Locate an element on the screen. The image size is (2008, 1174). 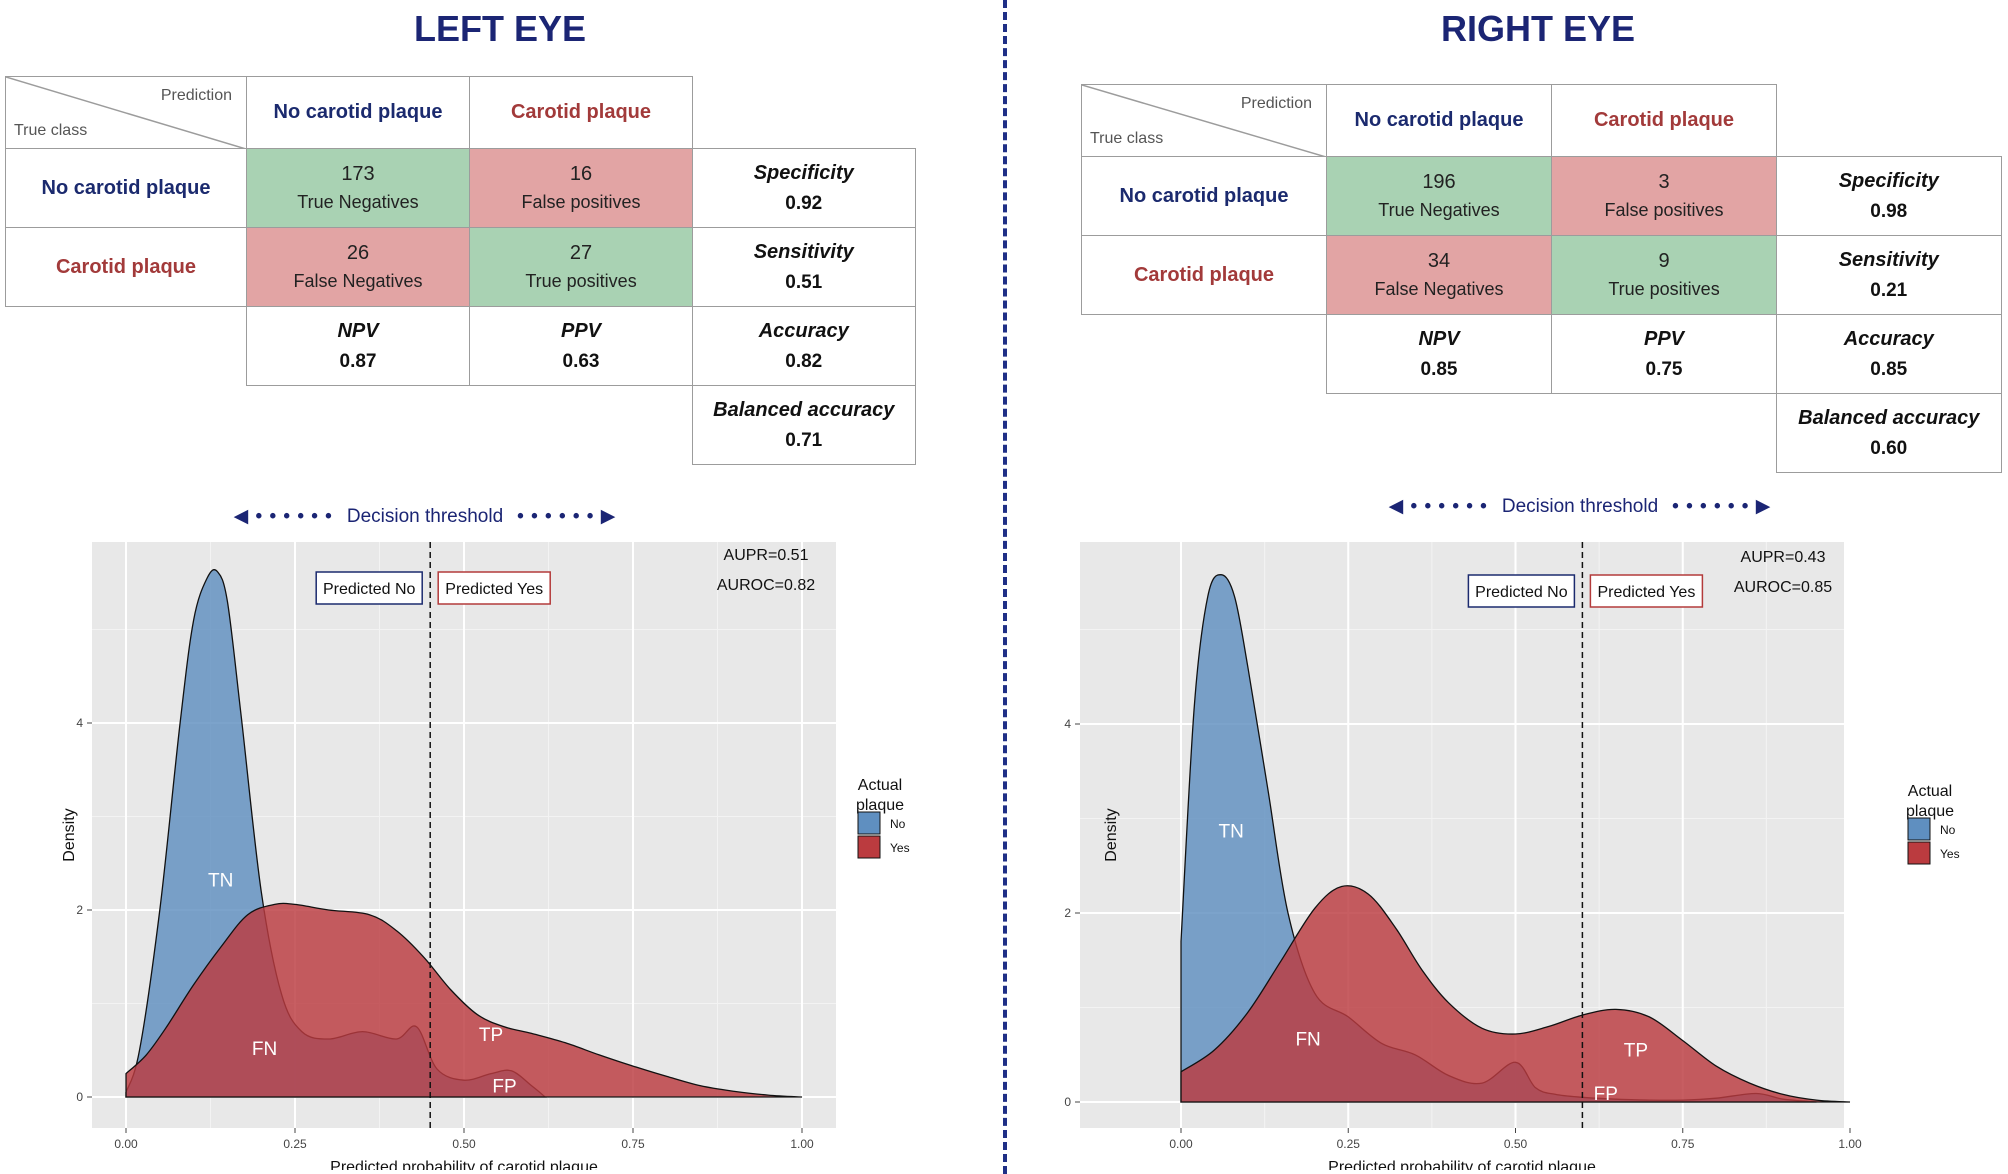
x-axis-label: Predicted probability of carotid plaque is located at coordinates (1462, 1164).